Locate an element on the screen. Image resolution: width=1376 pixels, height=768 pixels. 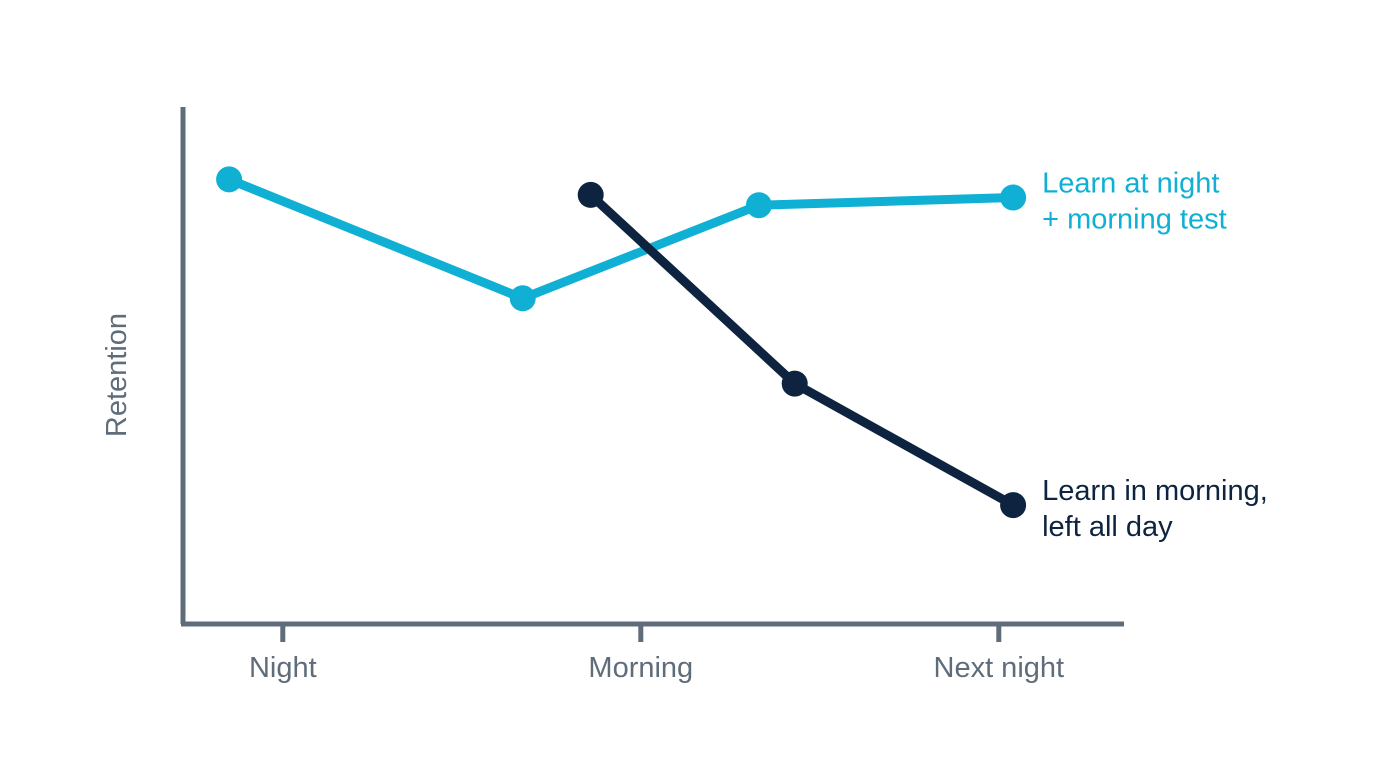
x-axis-ticks: Night Morning Next night is located at coordinates (656, 654).